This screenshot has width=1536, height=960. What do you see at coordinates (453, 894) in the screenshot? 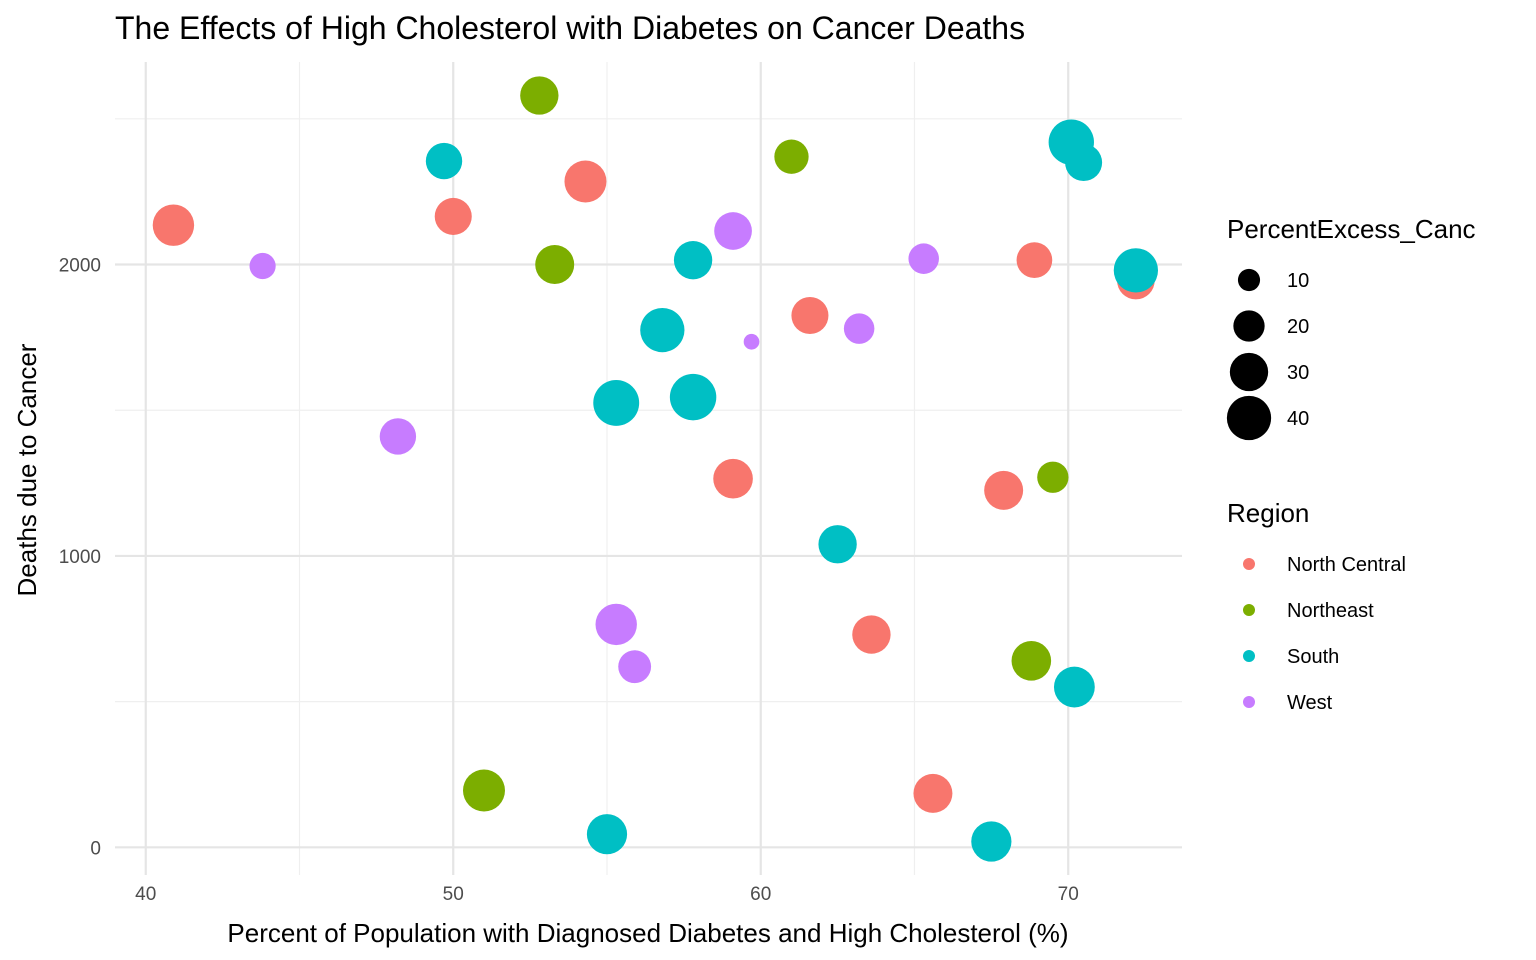
I see `x-tick-label: 50` at bounding box center [453, 894].